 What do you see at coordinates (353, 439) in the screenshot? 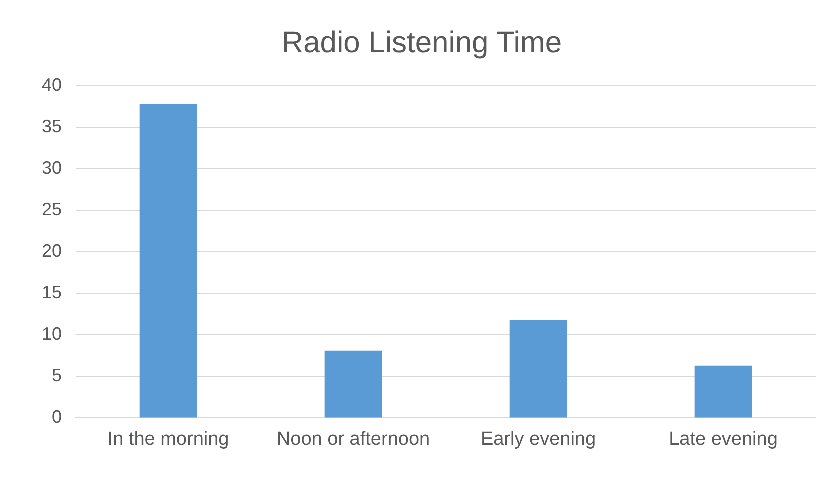
I see `x-tick-label: Noon or afternoon` at bounding box center [353, 439].